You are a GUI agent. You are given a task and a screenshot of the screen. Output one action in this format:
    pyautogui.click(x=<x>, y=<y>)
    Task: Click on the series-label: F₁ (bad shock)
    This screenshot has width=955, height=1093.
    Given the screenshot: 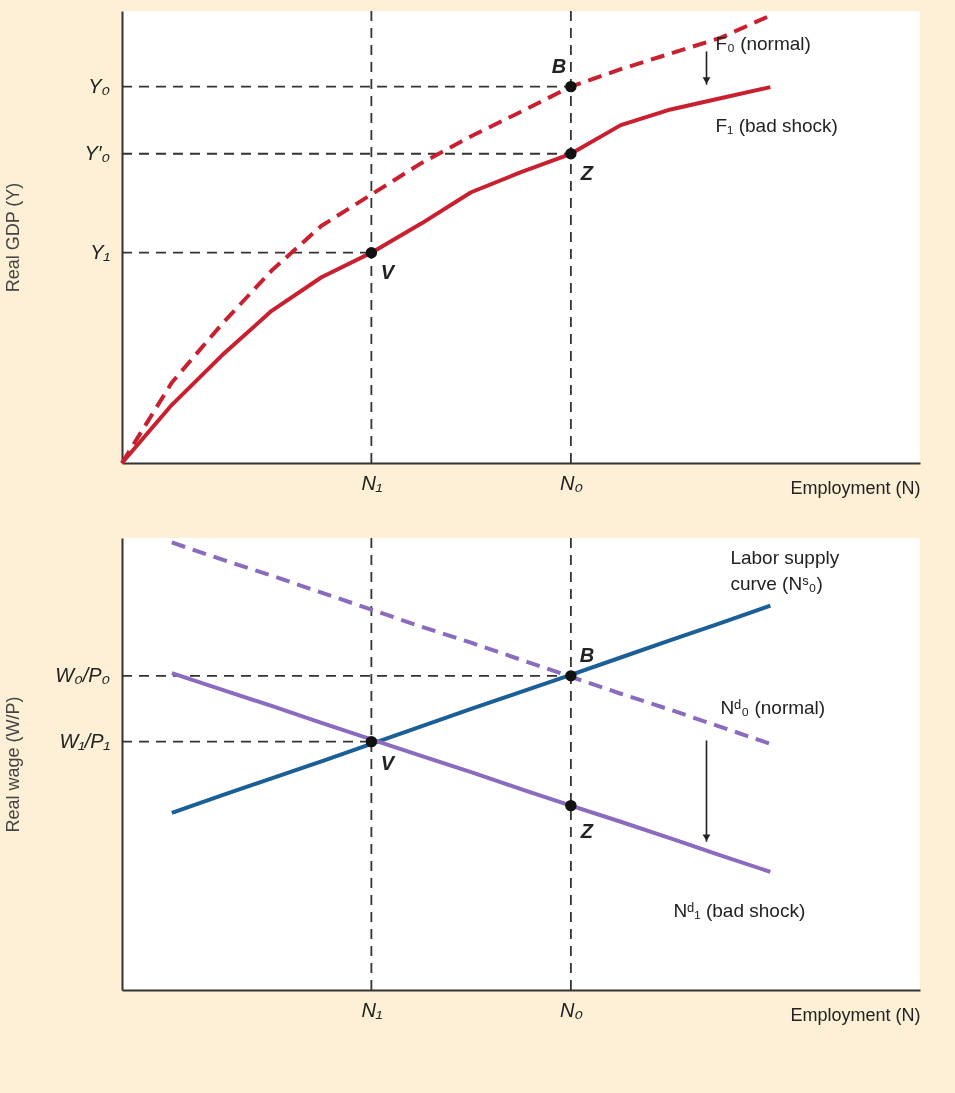 What is the action you would take?
    pyautogui.click(x=776, y=126)
    